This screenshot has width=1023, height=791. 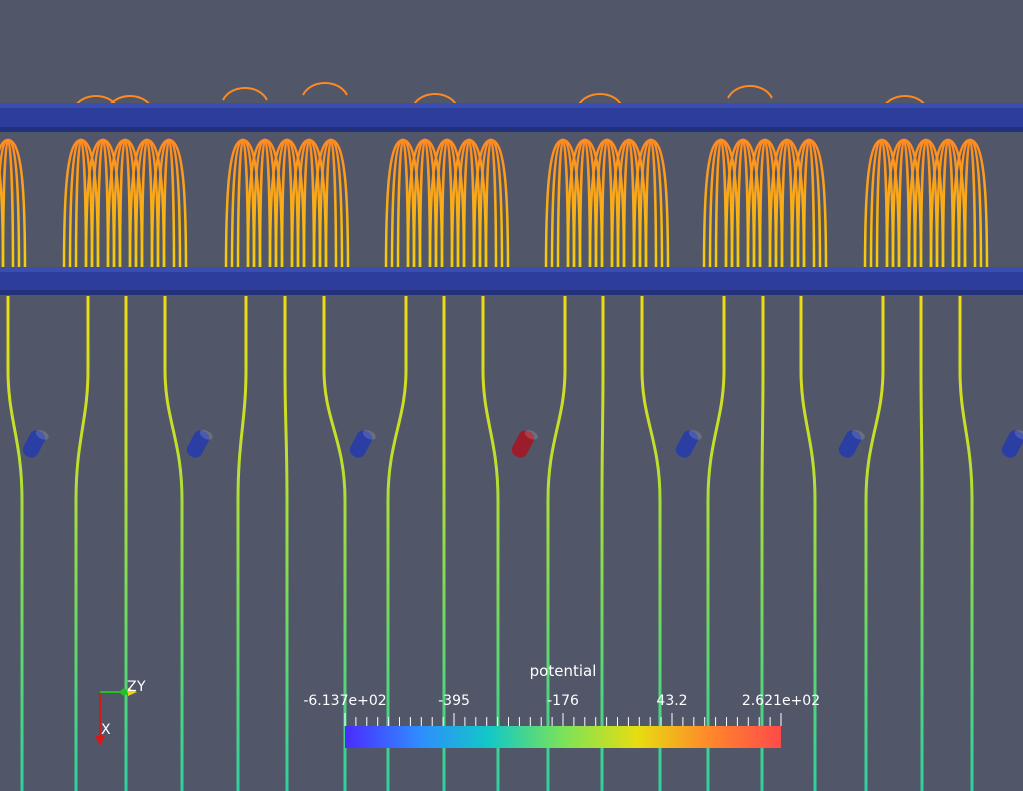 I want to click on axis-x-arrow, so click(x=100, y=741).